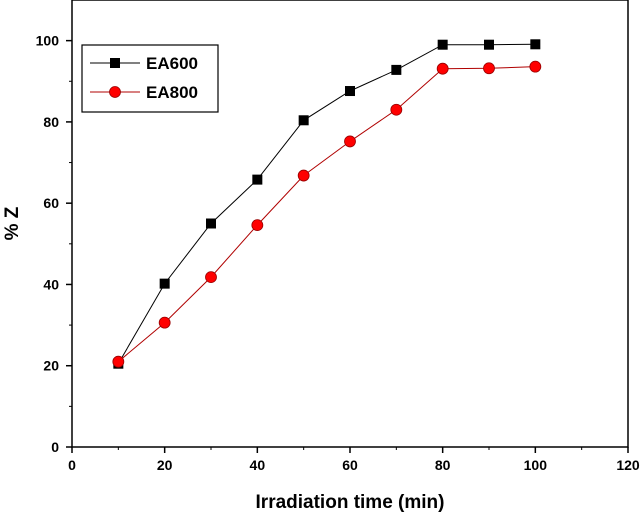  What do you see at coordinates (144, 63) in the screenshot?
I see `legend-item-ea600: EA600` at bounding box center [144, 63].